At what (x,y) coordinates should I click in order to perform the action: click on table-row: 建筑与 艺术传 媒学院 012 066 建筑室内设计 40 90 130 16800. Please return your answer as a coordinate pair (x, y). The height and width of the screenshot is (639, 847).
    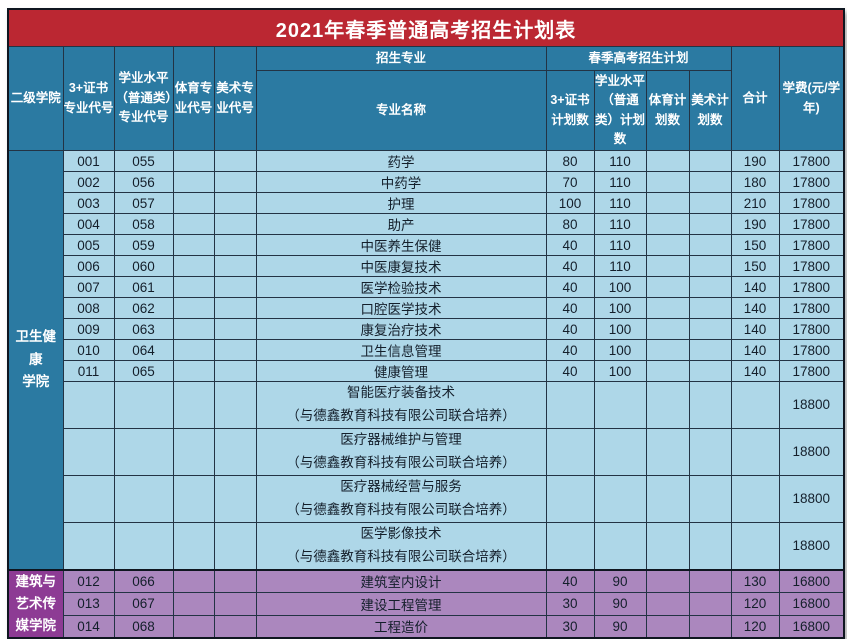
    Looking at the image, I should click on (426, 603).